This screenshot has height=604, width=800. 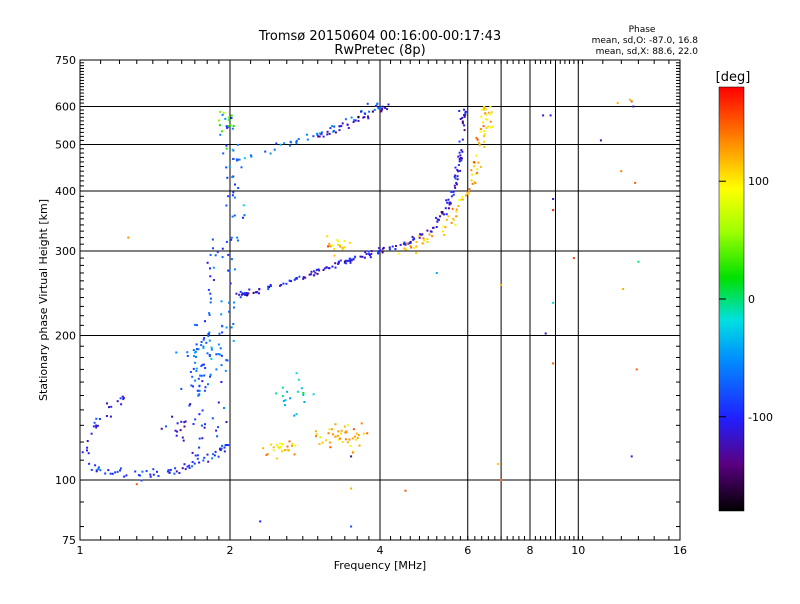 I want to click on y-tick-label: 300, so click(x=65, y=251).